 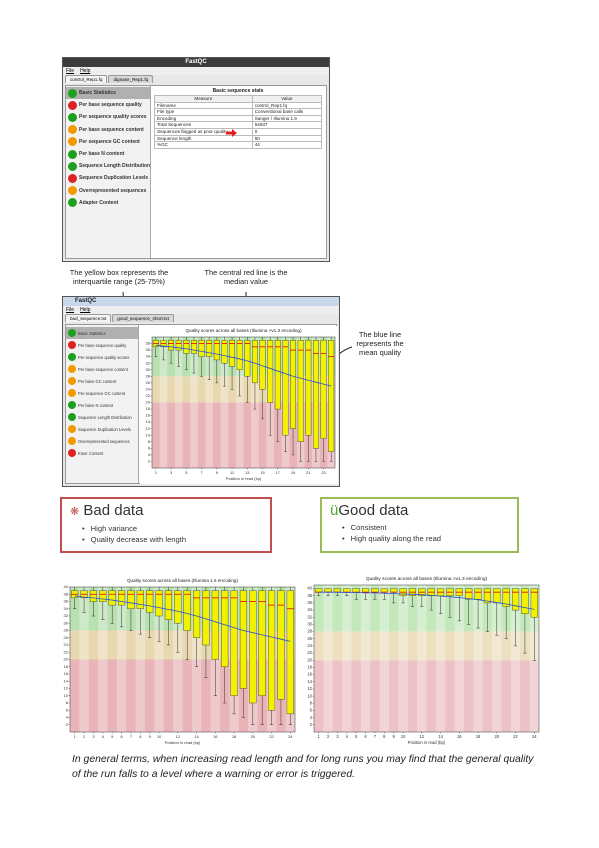 I want to click on table-title: Basic sequence stats, so click(x=238, y=91).